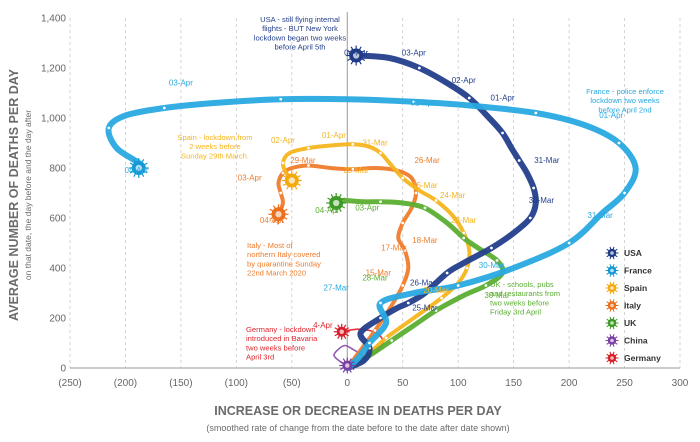 The image size is (700, 442). What do you see at coordinates (347, 266) in the screenshot?
I see `series-line-italy` at bounding box center [347, 266].